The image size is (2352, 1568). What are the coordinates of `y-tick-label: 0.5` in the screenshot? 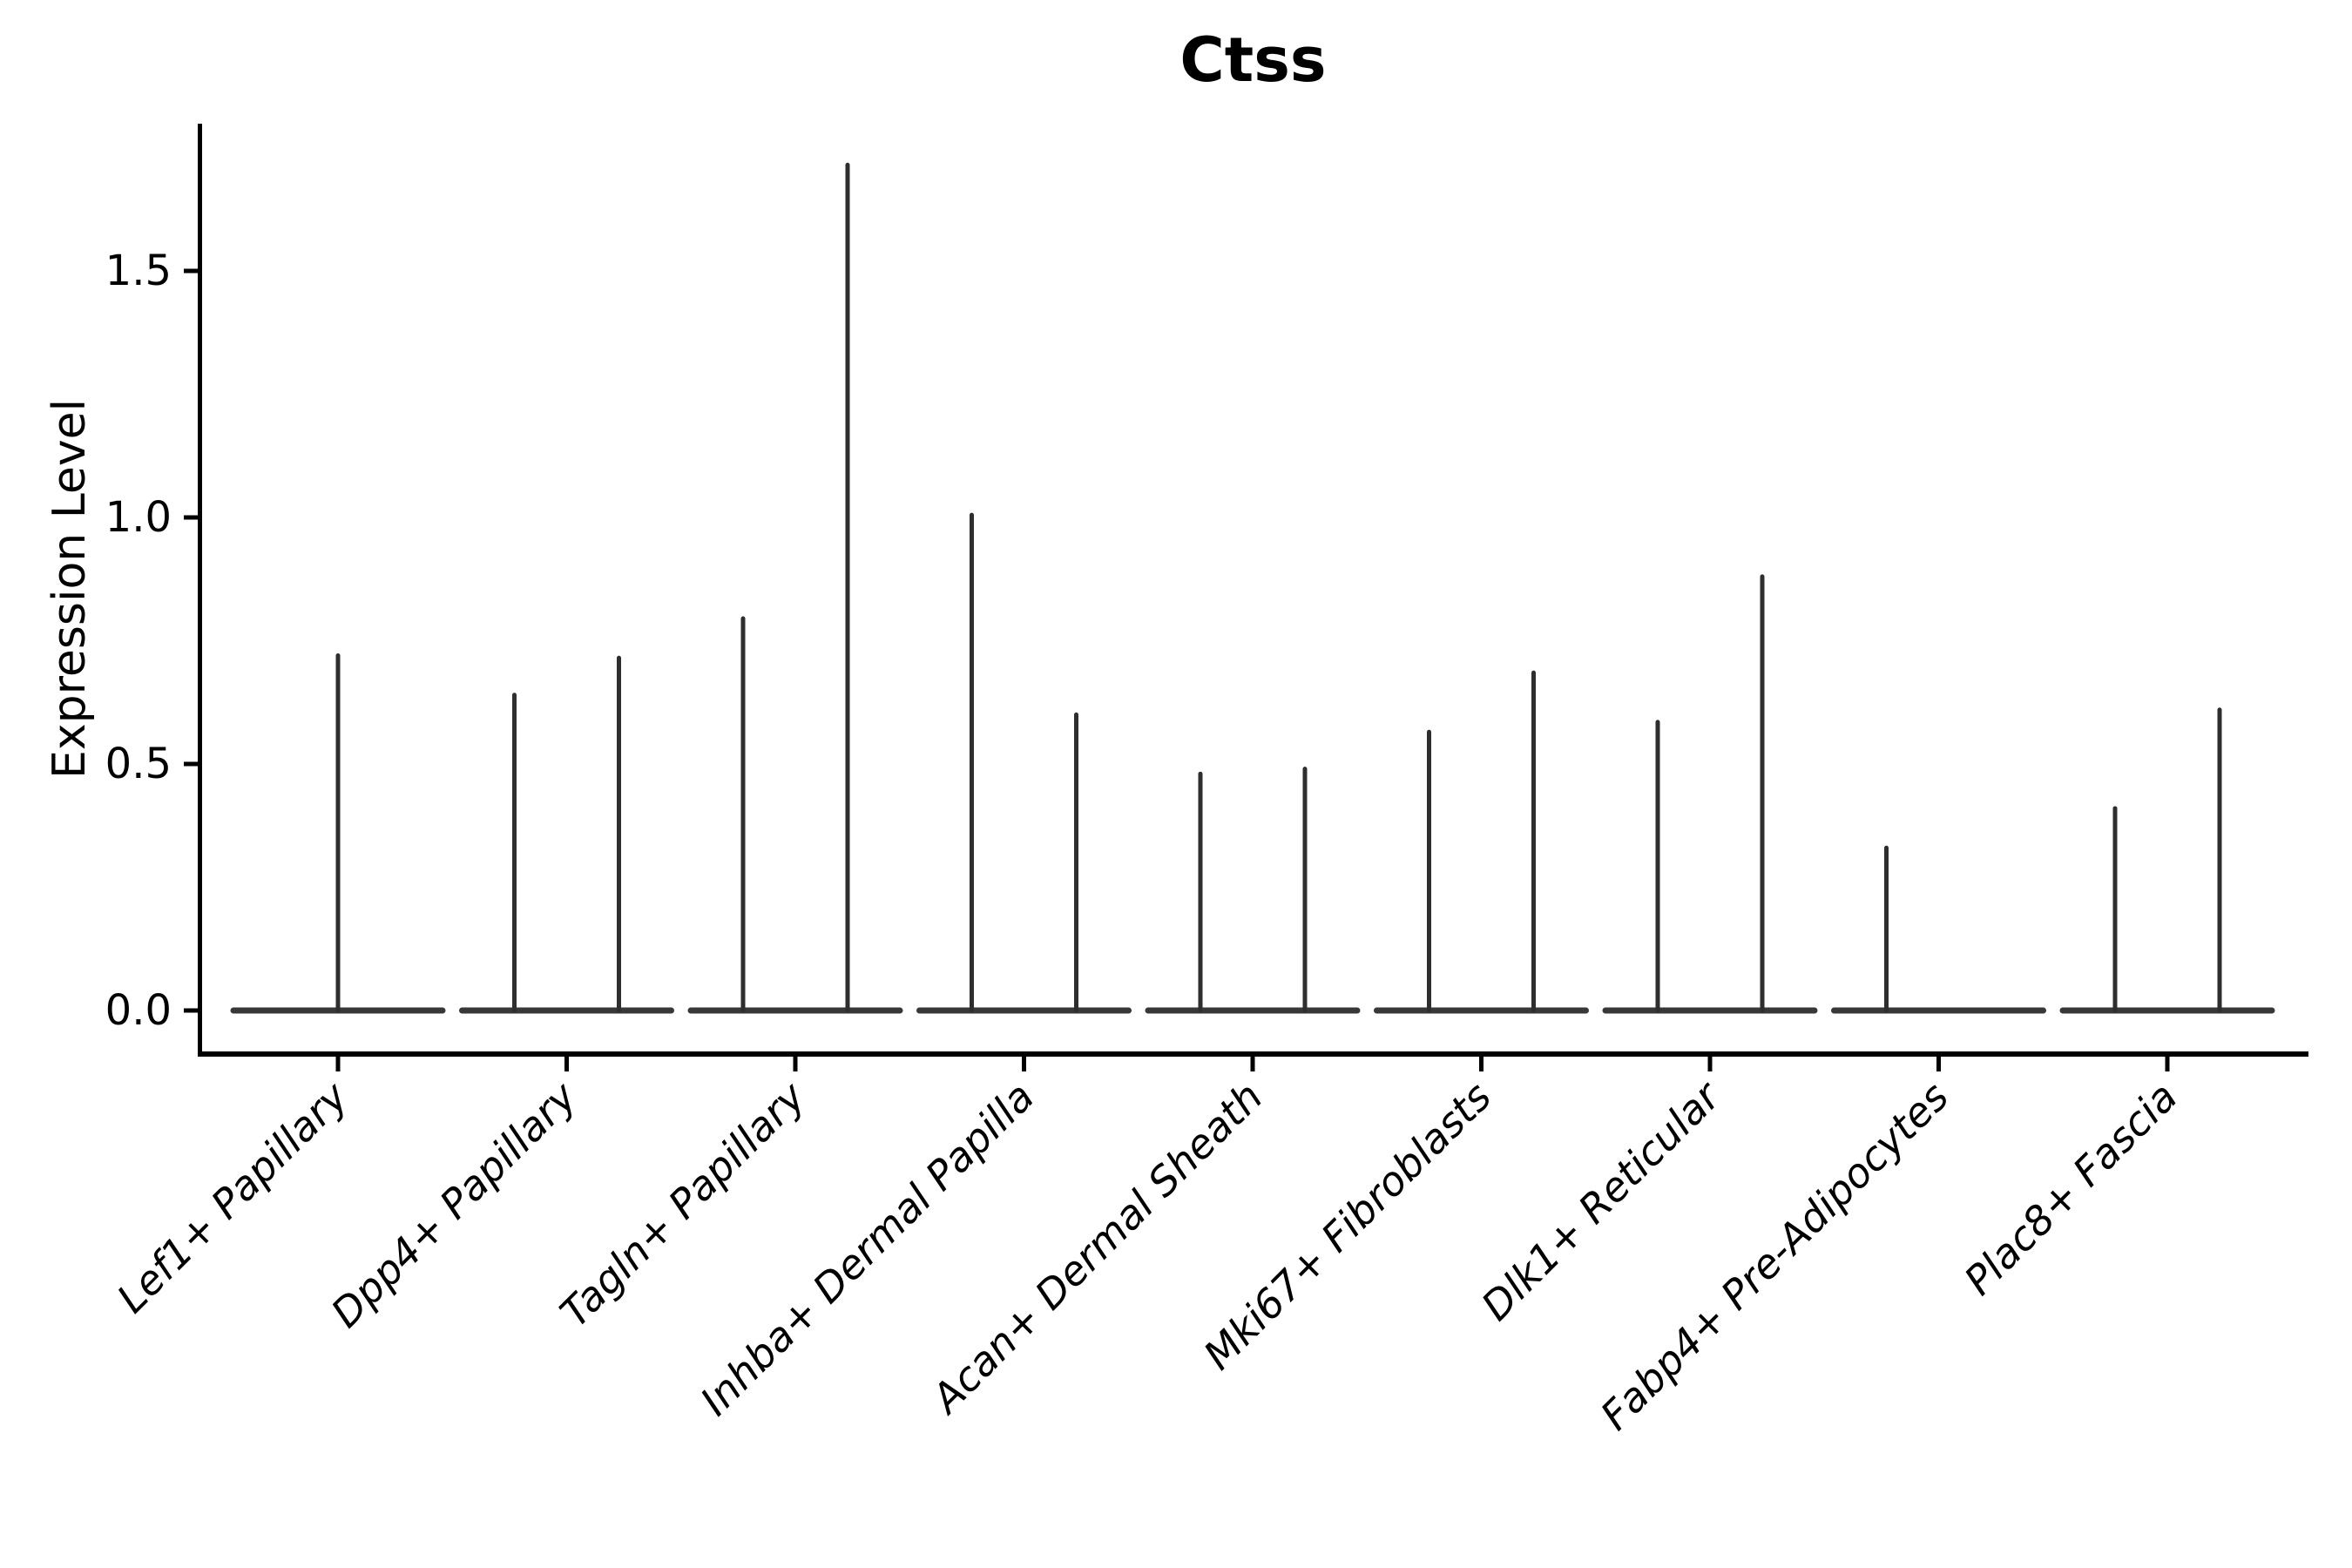 It's located at (138, 764).